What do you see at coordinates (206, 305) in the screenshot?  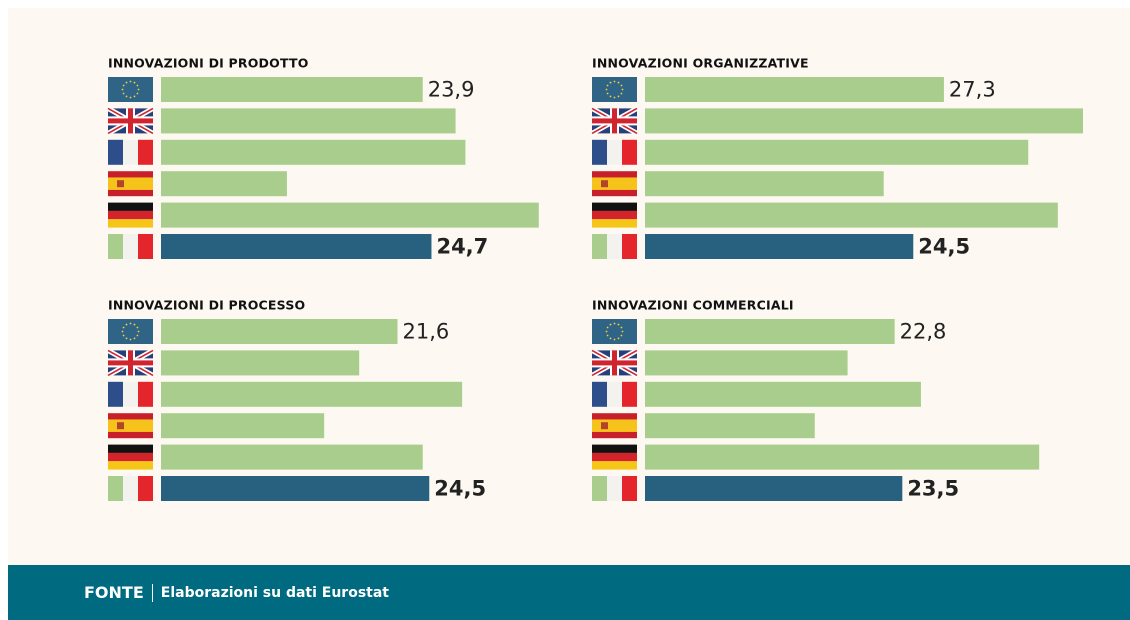 I see `panel-title: INNOVAZIONI DI PROCESSO` at bounding box center [206, 305].